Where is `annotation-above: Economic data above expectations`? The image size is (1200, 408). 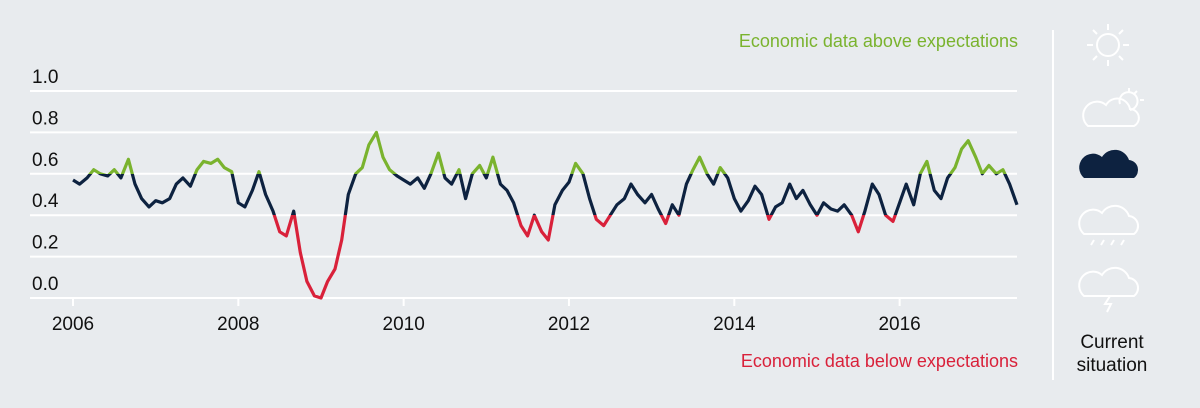 annotation-above: Economic data above expectations is located at coordinates (878, 41).